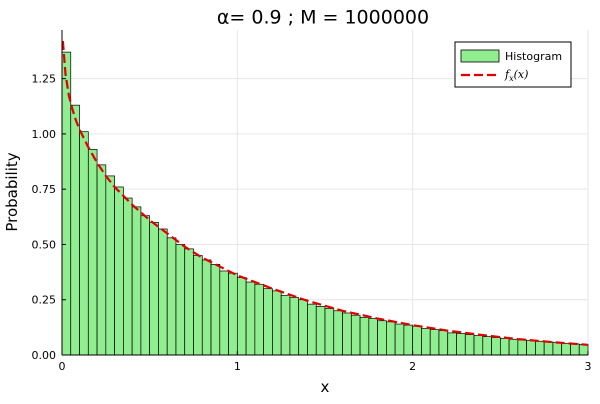 The image size is (600, 404). Describe the element at coordinates (44, 355) in the screenshot. I see `y-tick-label: 0.00` at that location.